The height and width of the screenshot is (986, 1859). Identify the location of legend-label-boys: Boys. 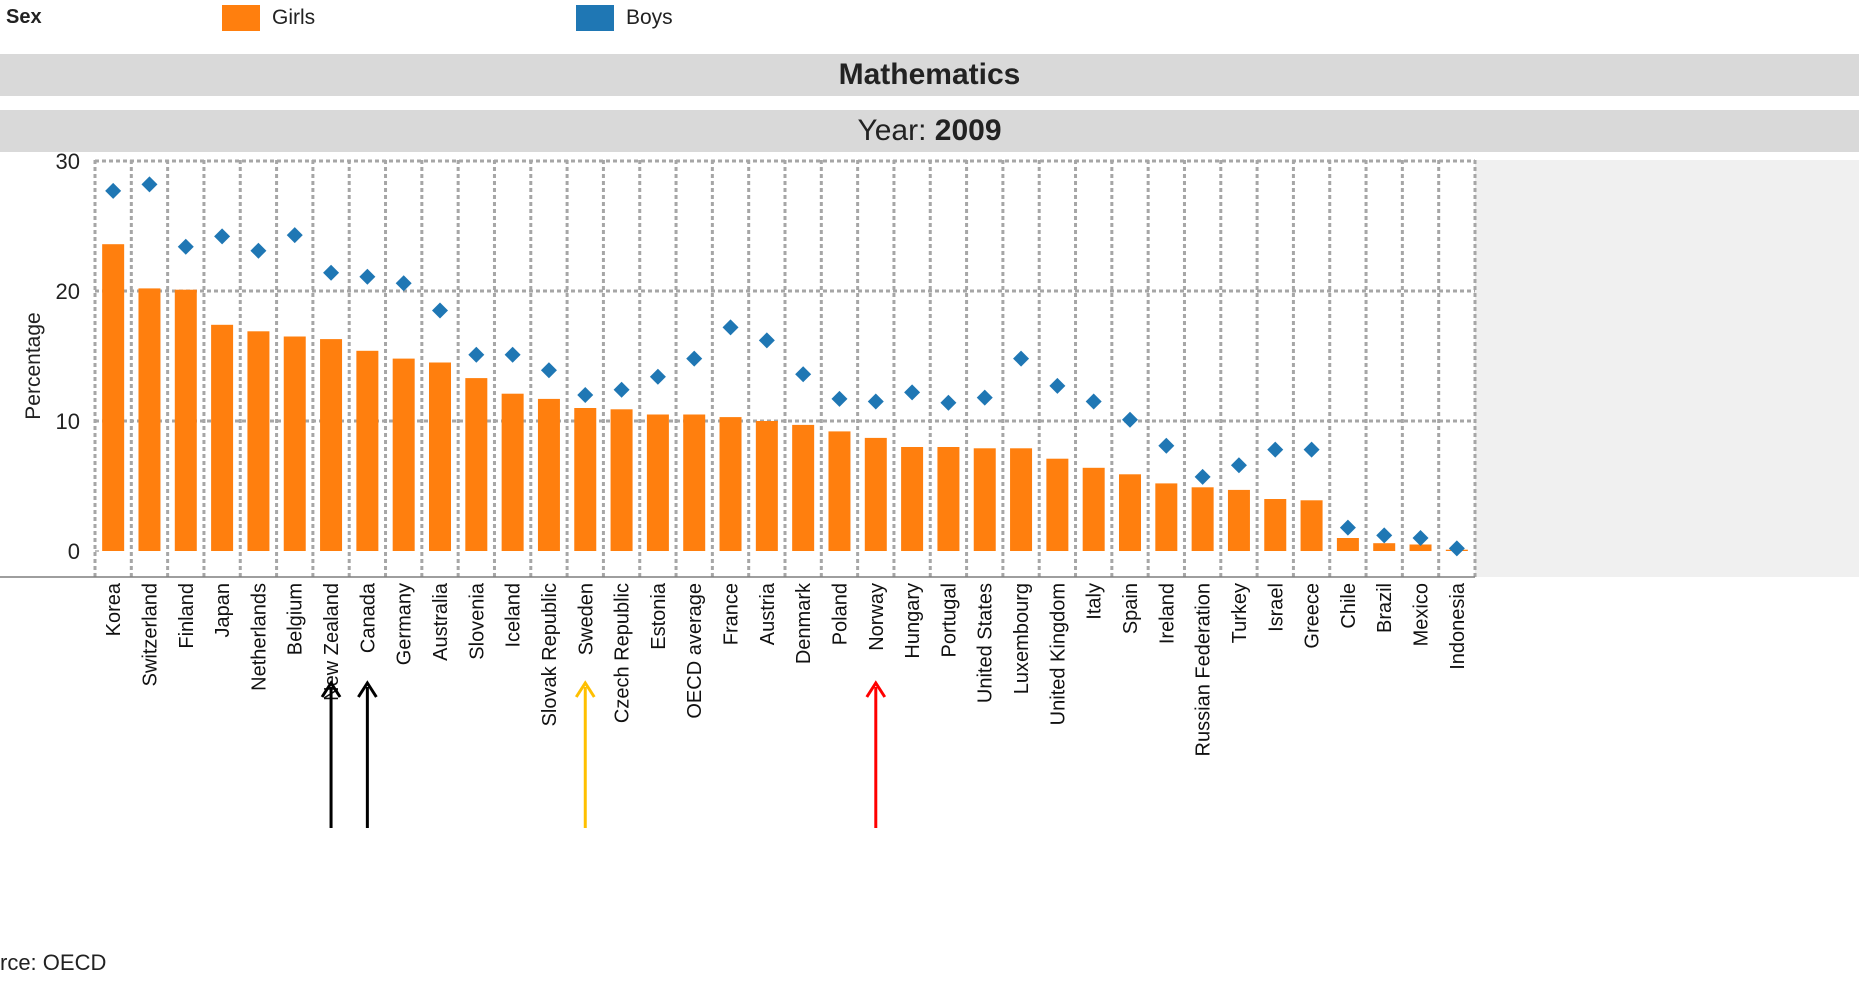
(649, 17).